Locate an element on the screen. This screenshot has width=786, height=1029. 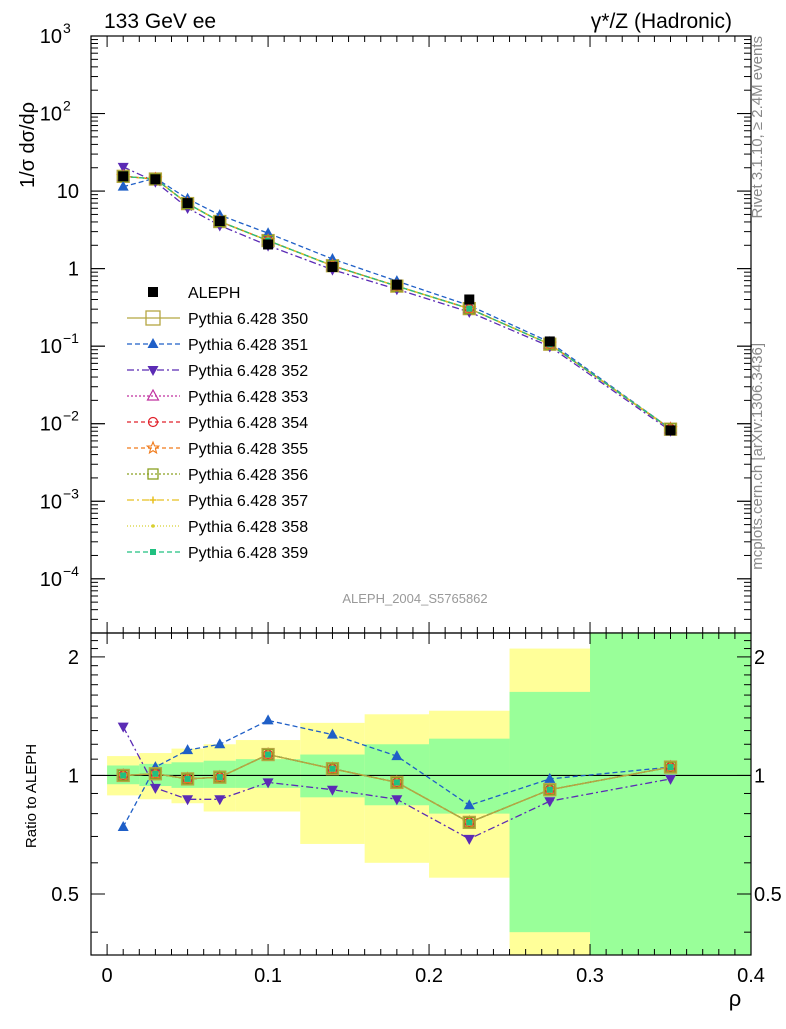
main-point-s359 is located at coordinates (469, 308).